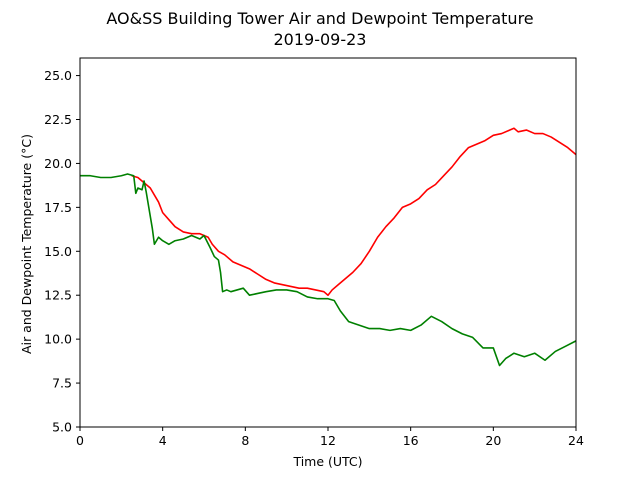 The height and width of the screenshot is (485, 640). What do you see at coordinates (327, 461) in the screenshot?
I see `x-axis-label: Time (UTC)` at bounding box center [327, 461].